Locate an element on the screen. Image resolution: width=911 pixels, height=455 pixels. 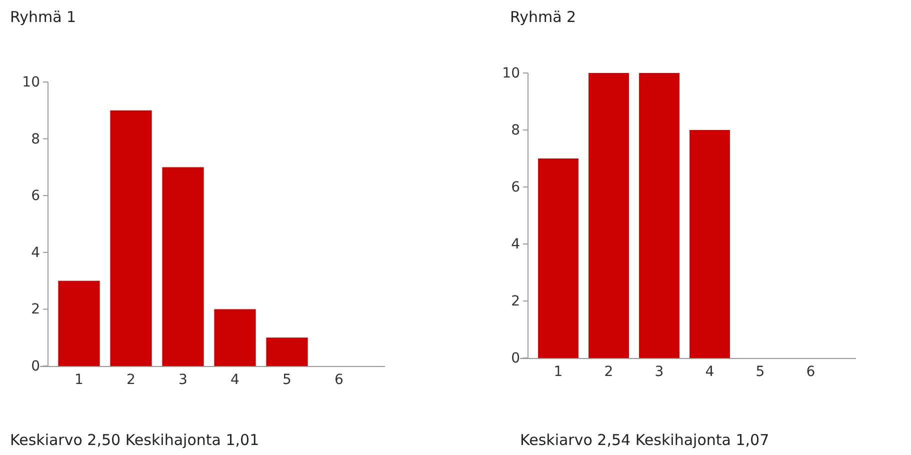
text: Keskiarvo 2,50 Keskihajonta 1,01 is located at coordinates (135, 440).